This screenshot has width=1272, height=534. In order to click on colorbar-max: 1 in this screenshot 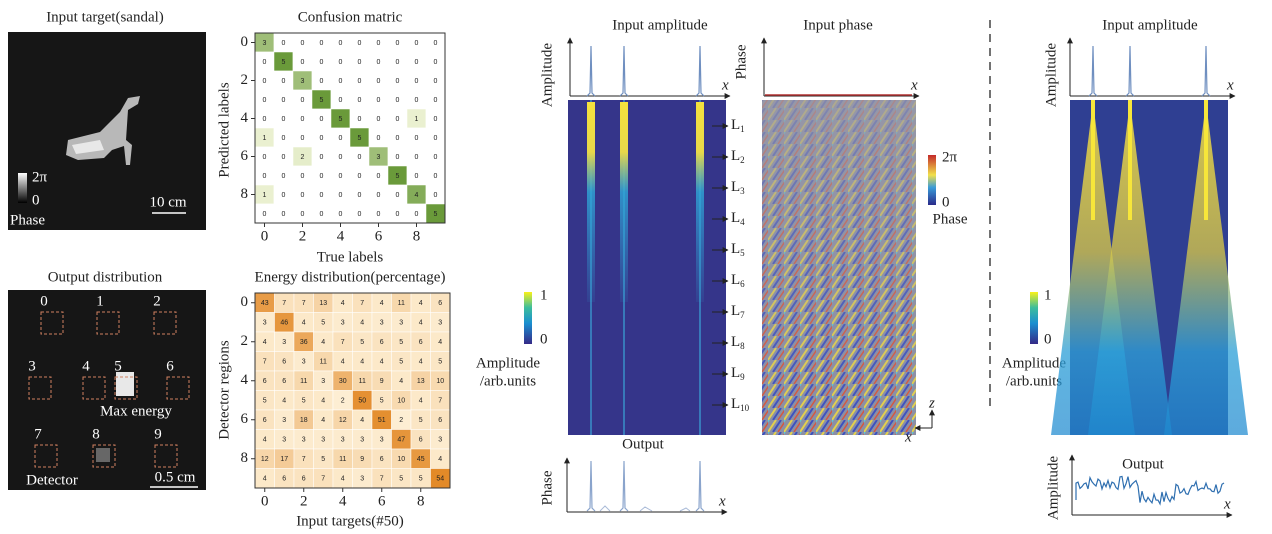, I will do `click(1048, 295)`.